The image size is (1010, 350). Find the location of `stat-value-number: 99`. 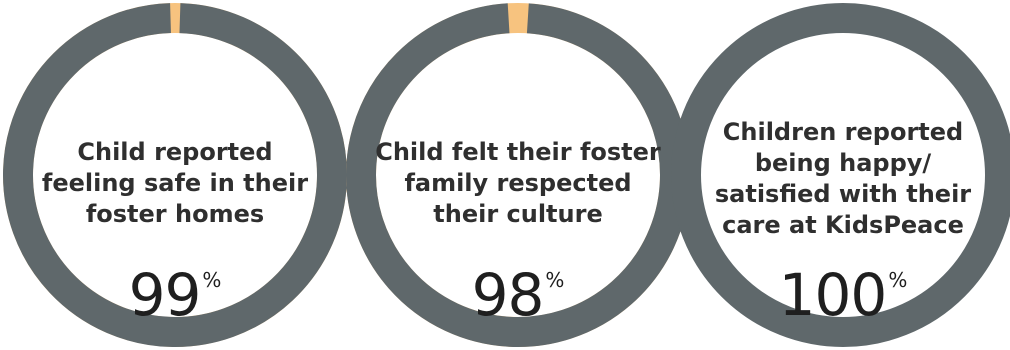

stat-value-number: 99 is located at coordinates (165, 295).